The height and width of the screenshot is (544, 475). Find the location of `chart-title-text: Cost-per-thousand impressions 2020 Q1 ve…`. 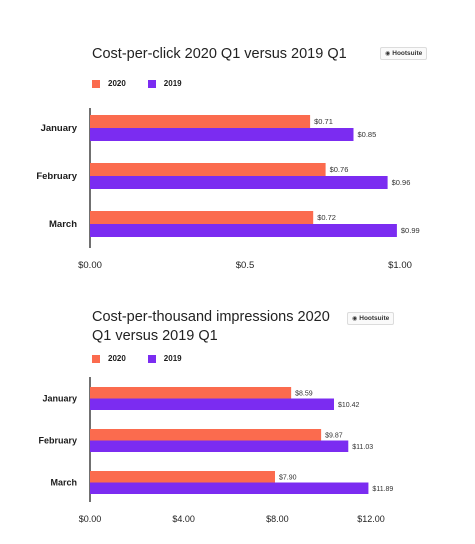

chart-title-text: Cost-per-thousand impressions 2020 Q1 ve… is located at coordinates (211, 326).